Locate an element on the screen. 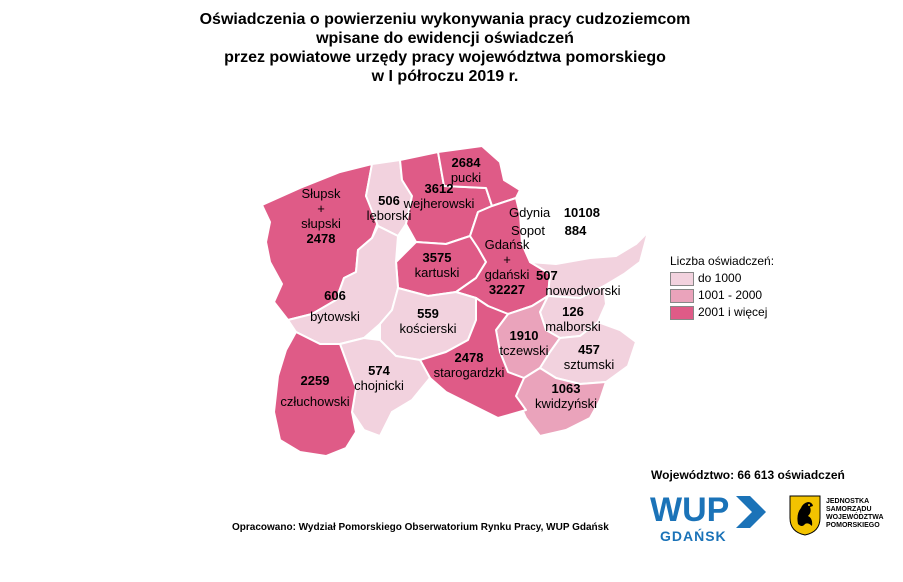 The height and width of the screenshot is (582, 903). slupsk-name-b: + is located at coordinates (321, 208).